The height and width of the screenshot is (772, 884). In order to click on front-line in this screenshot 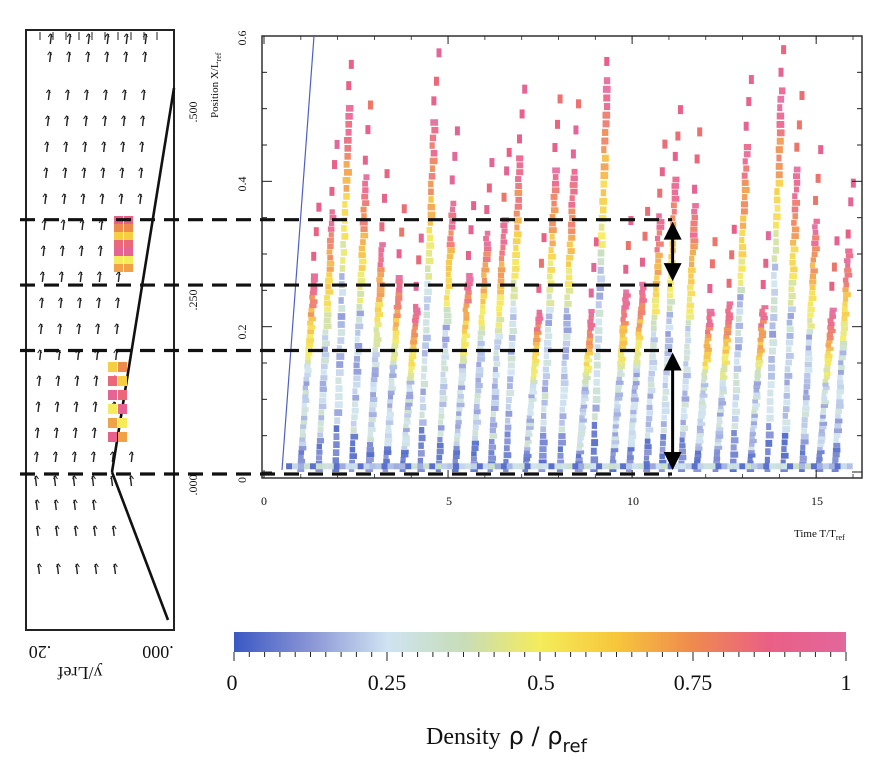, I will do `click(298, 253)`.